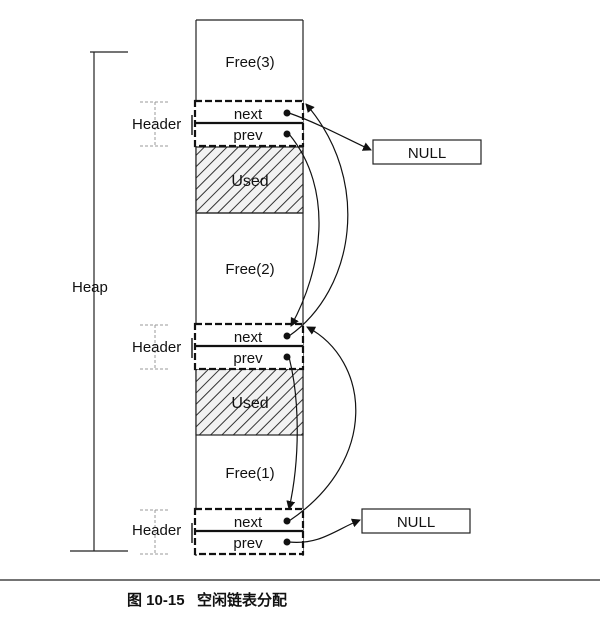  What do you see at coordinates (156, 347) in the screenshot?
I see `header-2-label: Header` at bounding box center [156, 347].